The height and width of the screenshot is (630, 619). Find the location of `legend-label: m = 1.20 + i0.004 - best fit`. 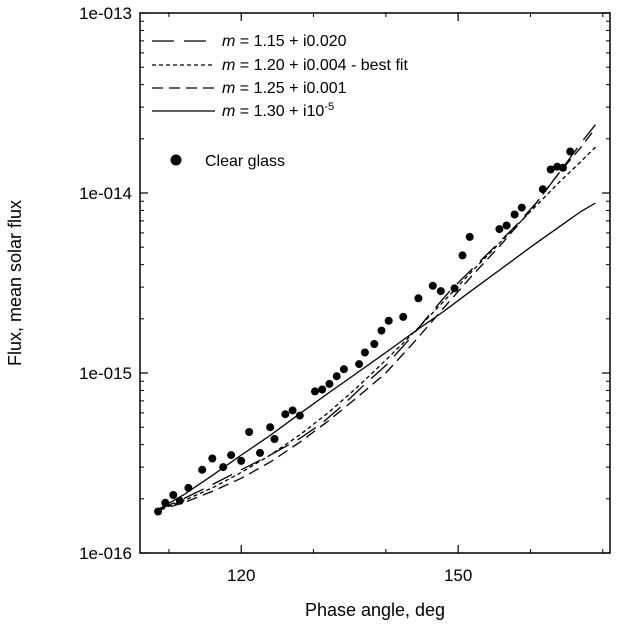

legend-label: m = 1.20 + i0.004 - best fit is located at coordinates (315, 65).